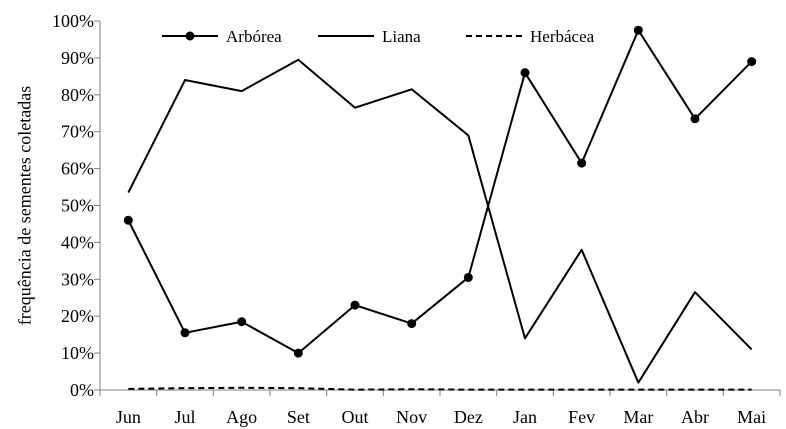 This screenshot has height=429, width=786. I want to click on x-tick-label: Set, so click(298, 417).